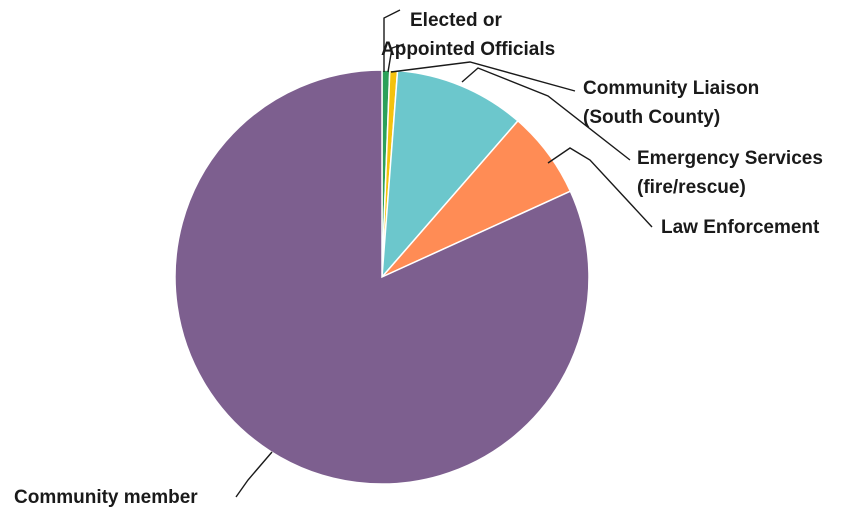 This screenshot has width=859, height=510. Describe the element at coordinates (671, 103) in the screenshot. I see `label-community-liaison-south-county: Community Liaison (South County)` at that location.